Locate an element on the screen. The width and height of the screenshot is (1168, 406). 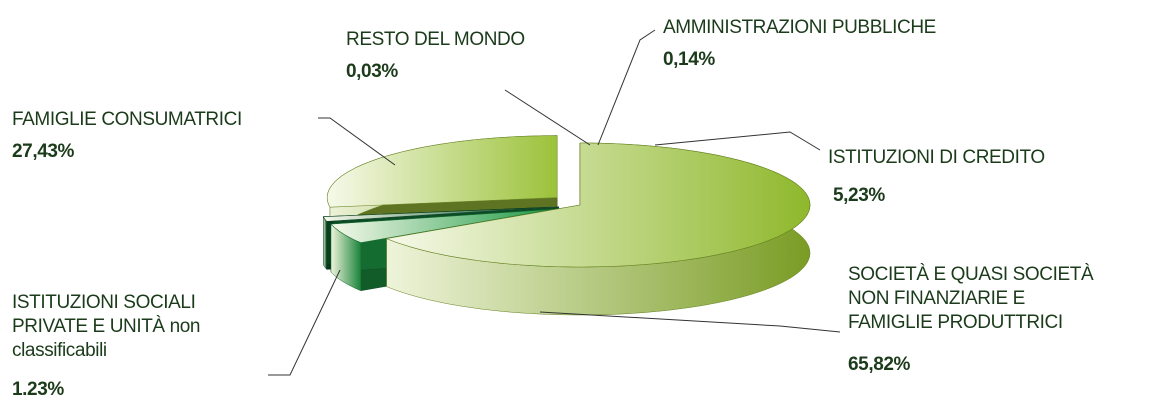
value-label: 1.23% is located at coordinates (38, 389).